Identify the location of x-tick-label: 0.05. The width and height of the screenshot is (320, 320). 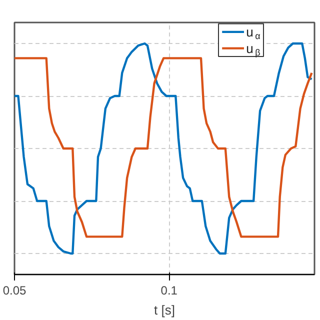
(14, 291).